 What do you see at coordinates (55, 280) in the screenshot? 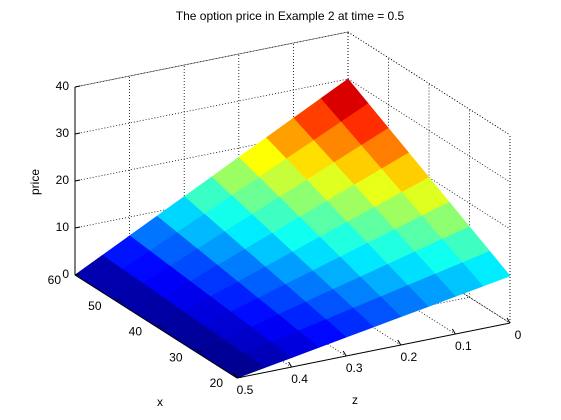
I see `x-tick-label: 60` at bounding box center [55, 280].